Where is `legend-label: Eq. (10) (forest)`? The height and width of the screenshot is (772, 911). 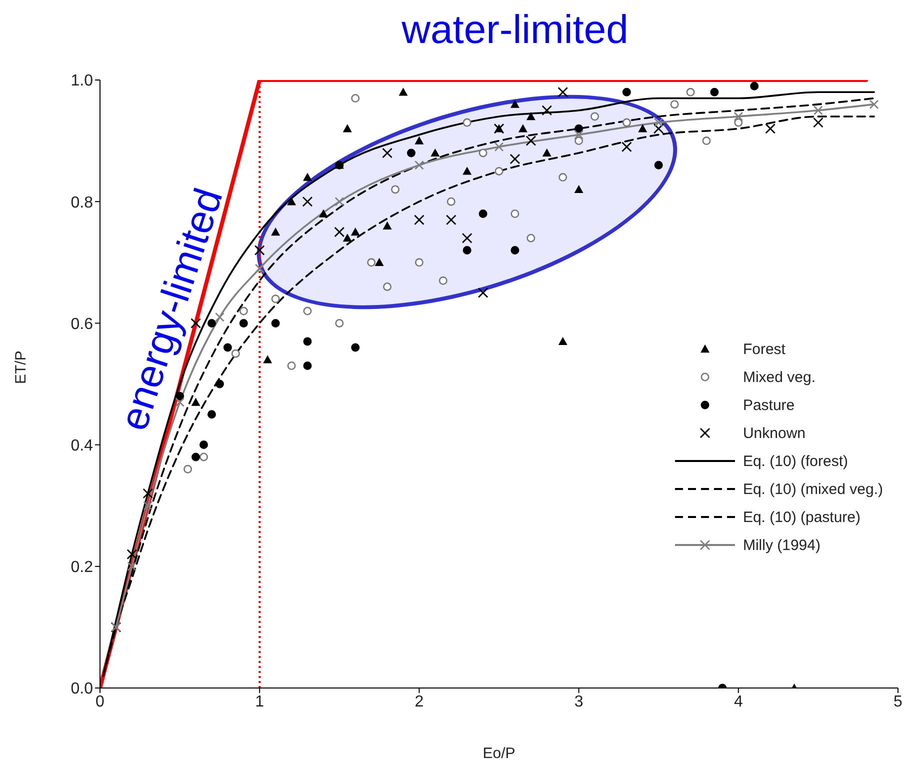 legend-label: Eq. (10) (forest) is located at coordinates (795, 461).